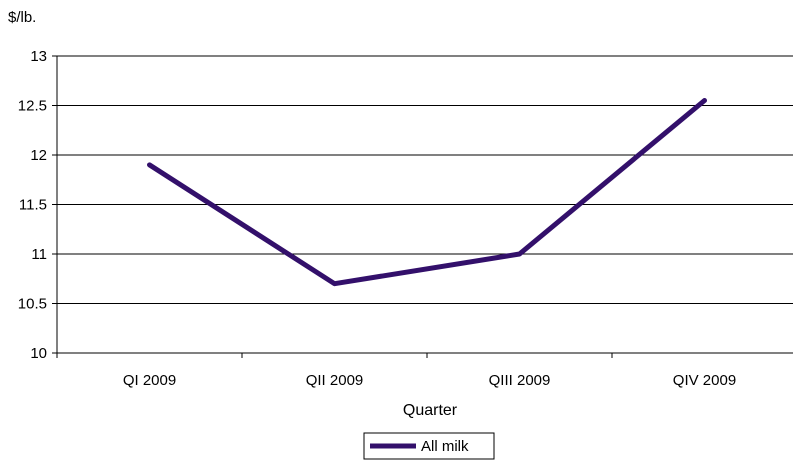 The image size is (793, 461). Describe the element at coordinates (39, 254) in the screenshot. I see `y-tick-label: 11` at that location.